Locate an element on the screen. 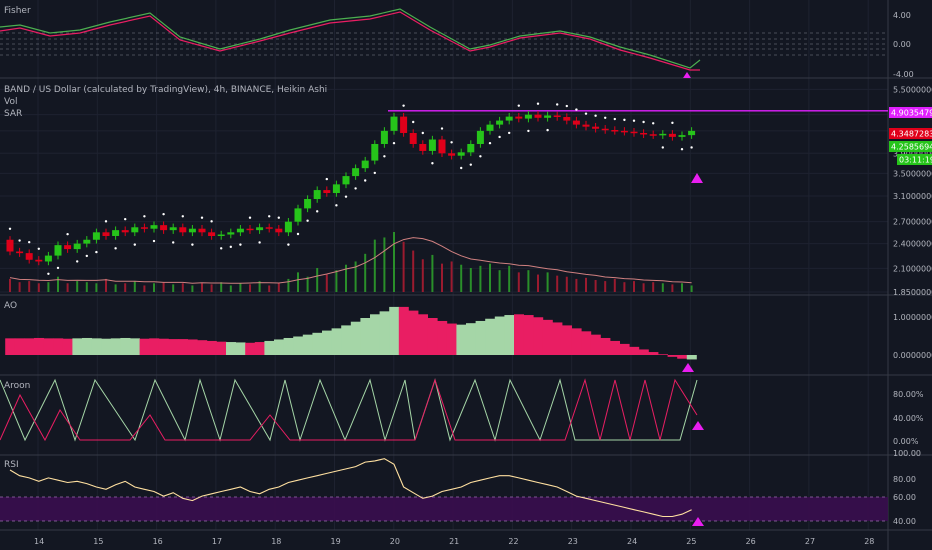 The height and width of the screenshot is (550, 932). time-tick: 15 is located at coordinates (98, 541).